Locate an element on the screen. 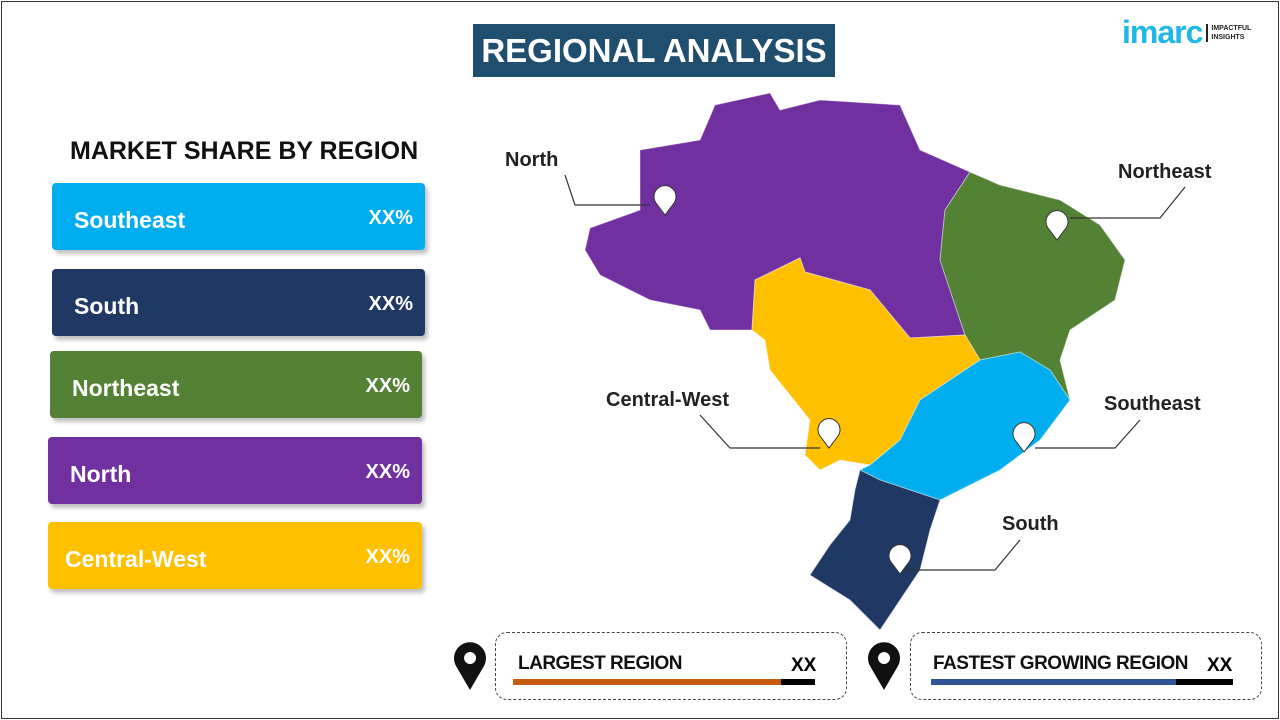 This screenshot has height=720, width=1280. label-southeast: Southeast is located at coordinates (1152, 404).